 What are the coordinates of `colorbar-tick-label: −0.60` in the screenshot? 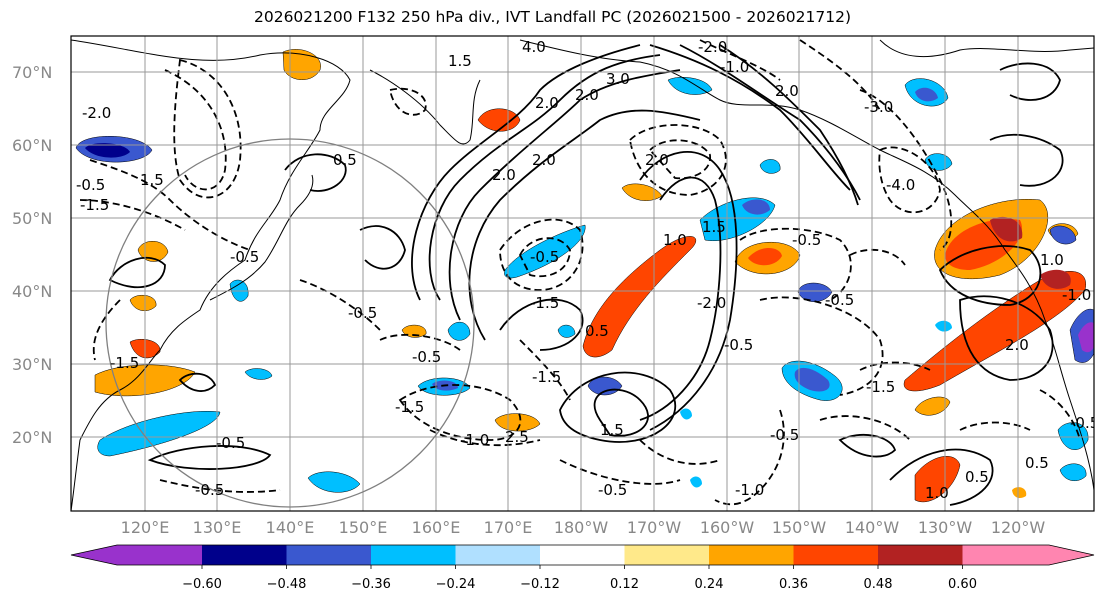 It's located at (202, 584).